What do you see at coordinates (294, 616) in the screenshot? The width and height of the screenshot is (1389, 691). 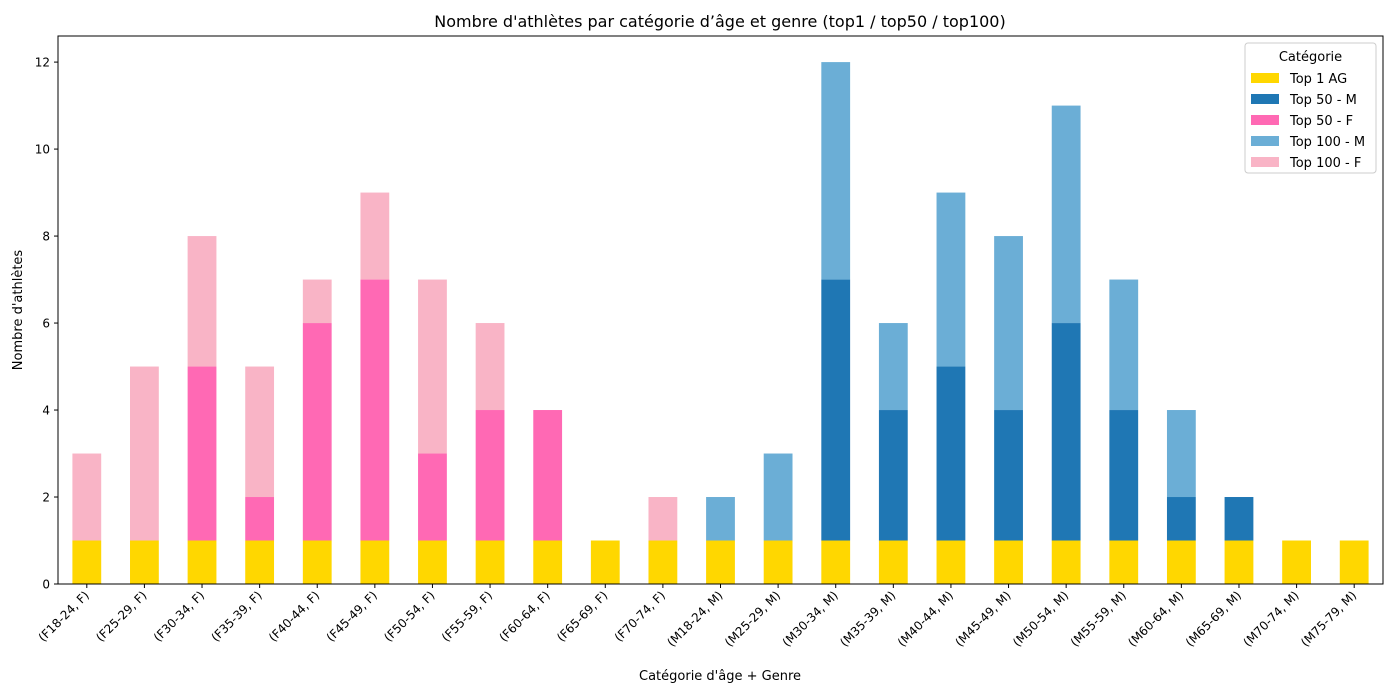 I see `x-tick-label: (F40-44, F)` at bounding box center [294, 616].